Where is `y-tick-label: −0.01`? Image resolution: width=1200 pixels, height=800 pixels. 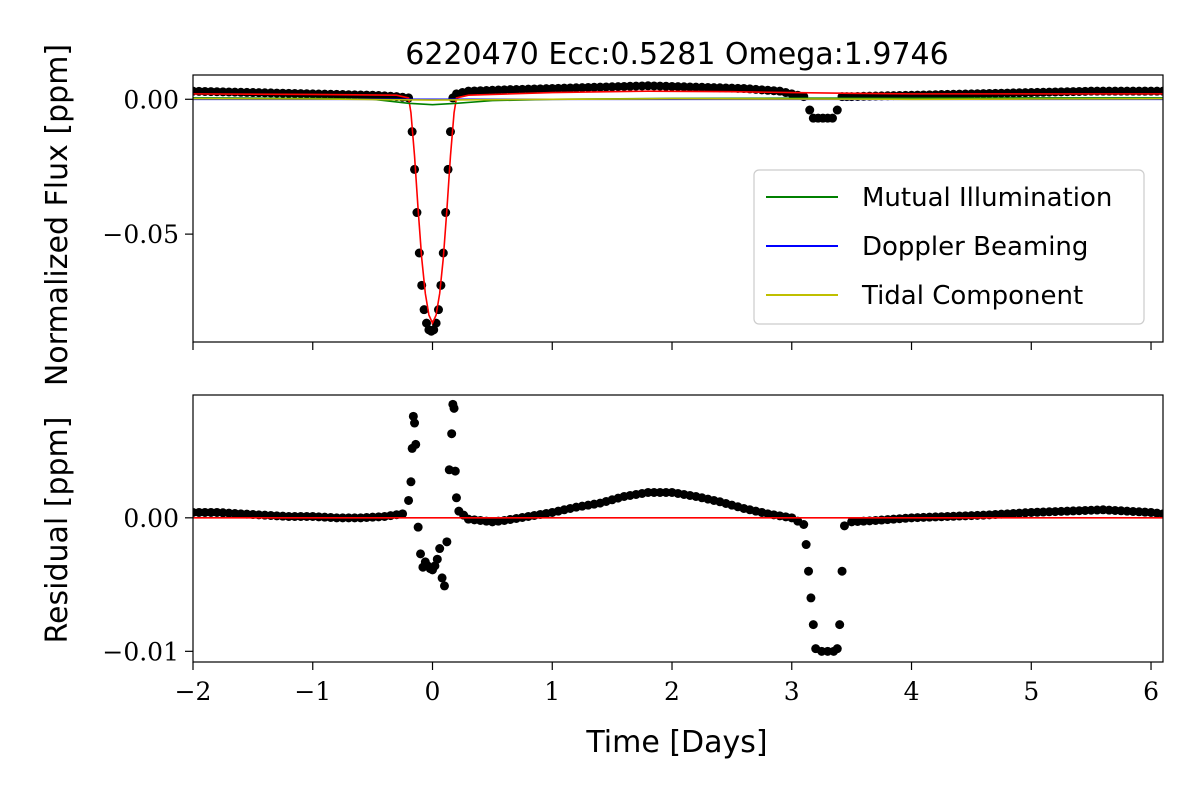 y-tick-label: −0.01 is located at coordinates (140, 651).